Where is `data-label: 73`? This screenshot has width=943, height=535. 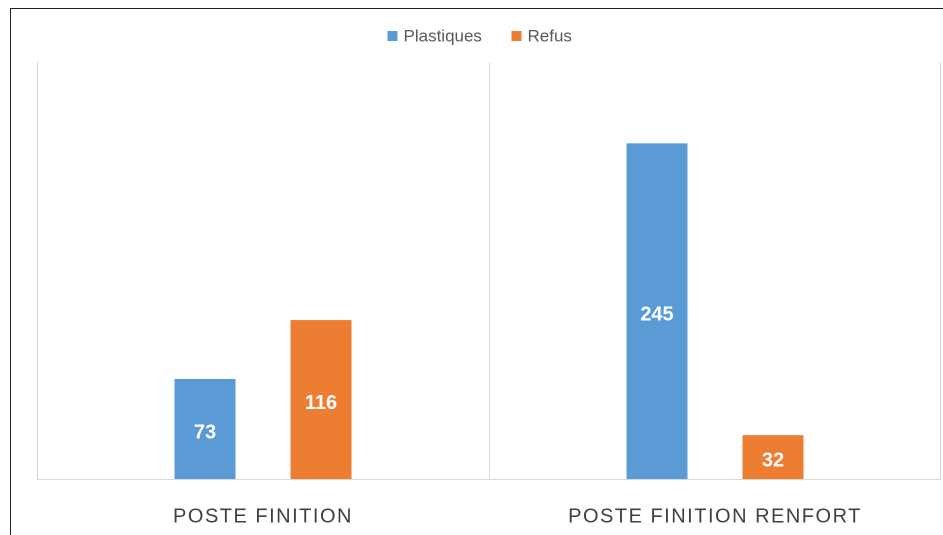
data-label: 73 is located at coordinates (205, 432).